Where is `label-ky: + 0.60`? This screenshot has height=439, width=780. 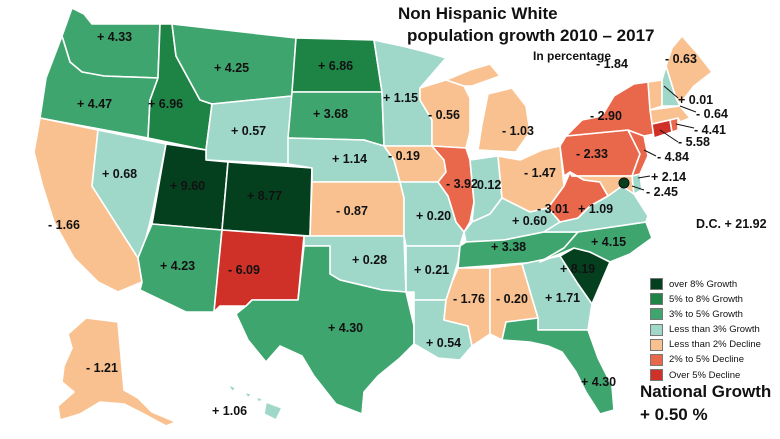
label-ky: + 0.60 is located at coordinates (529, 221).